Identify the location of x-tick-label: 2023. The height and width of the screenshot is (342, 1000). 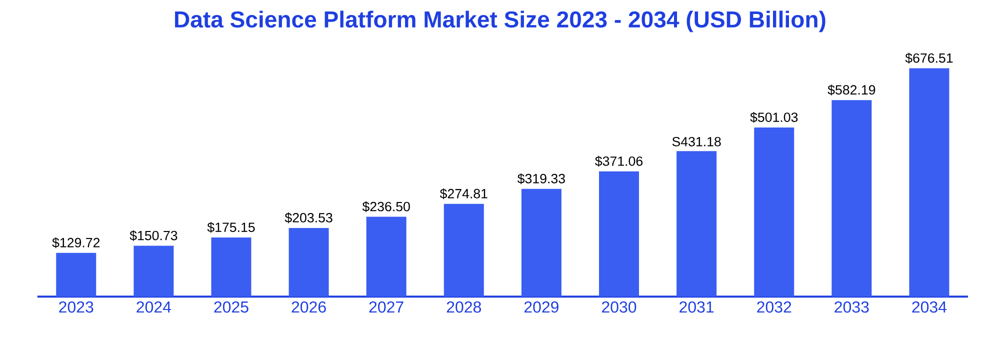
(76, 307).